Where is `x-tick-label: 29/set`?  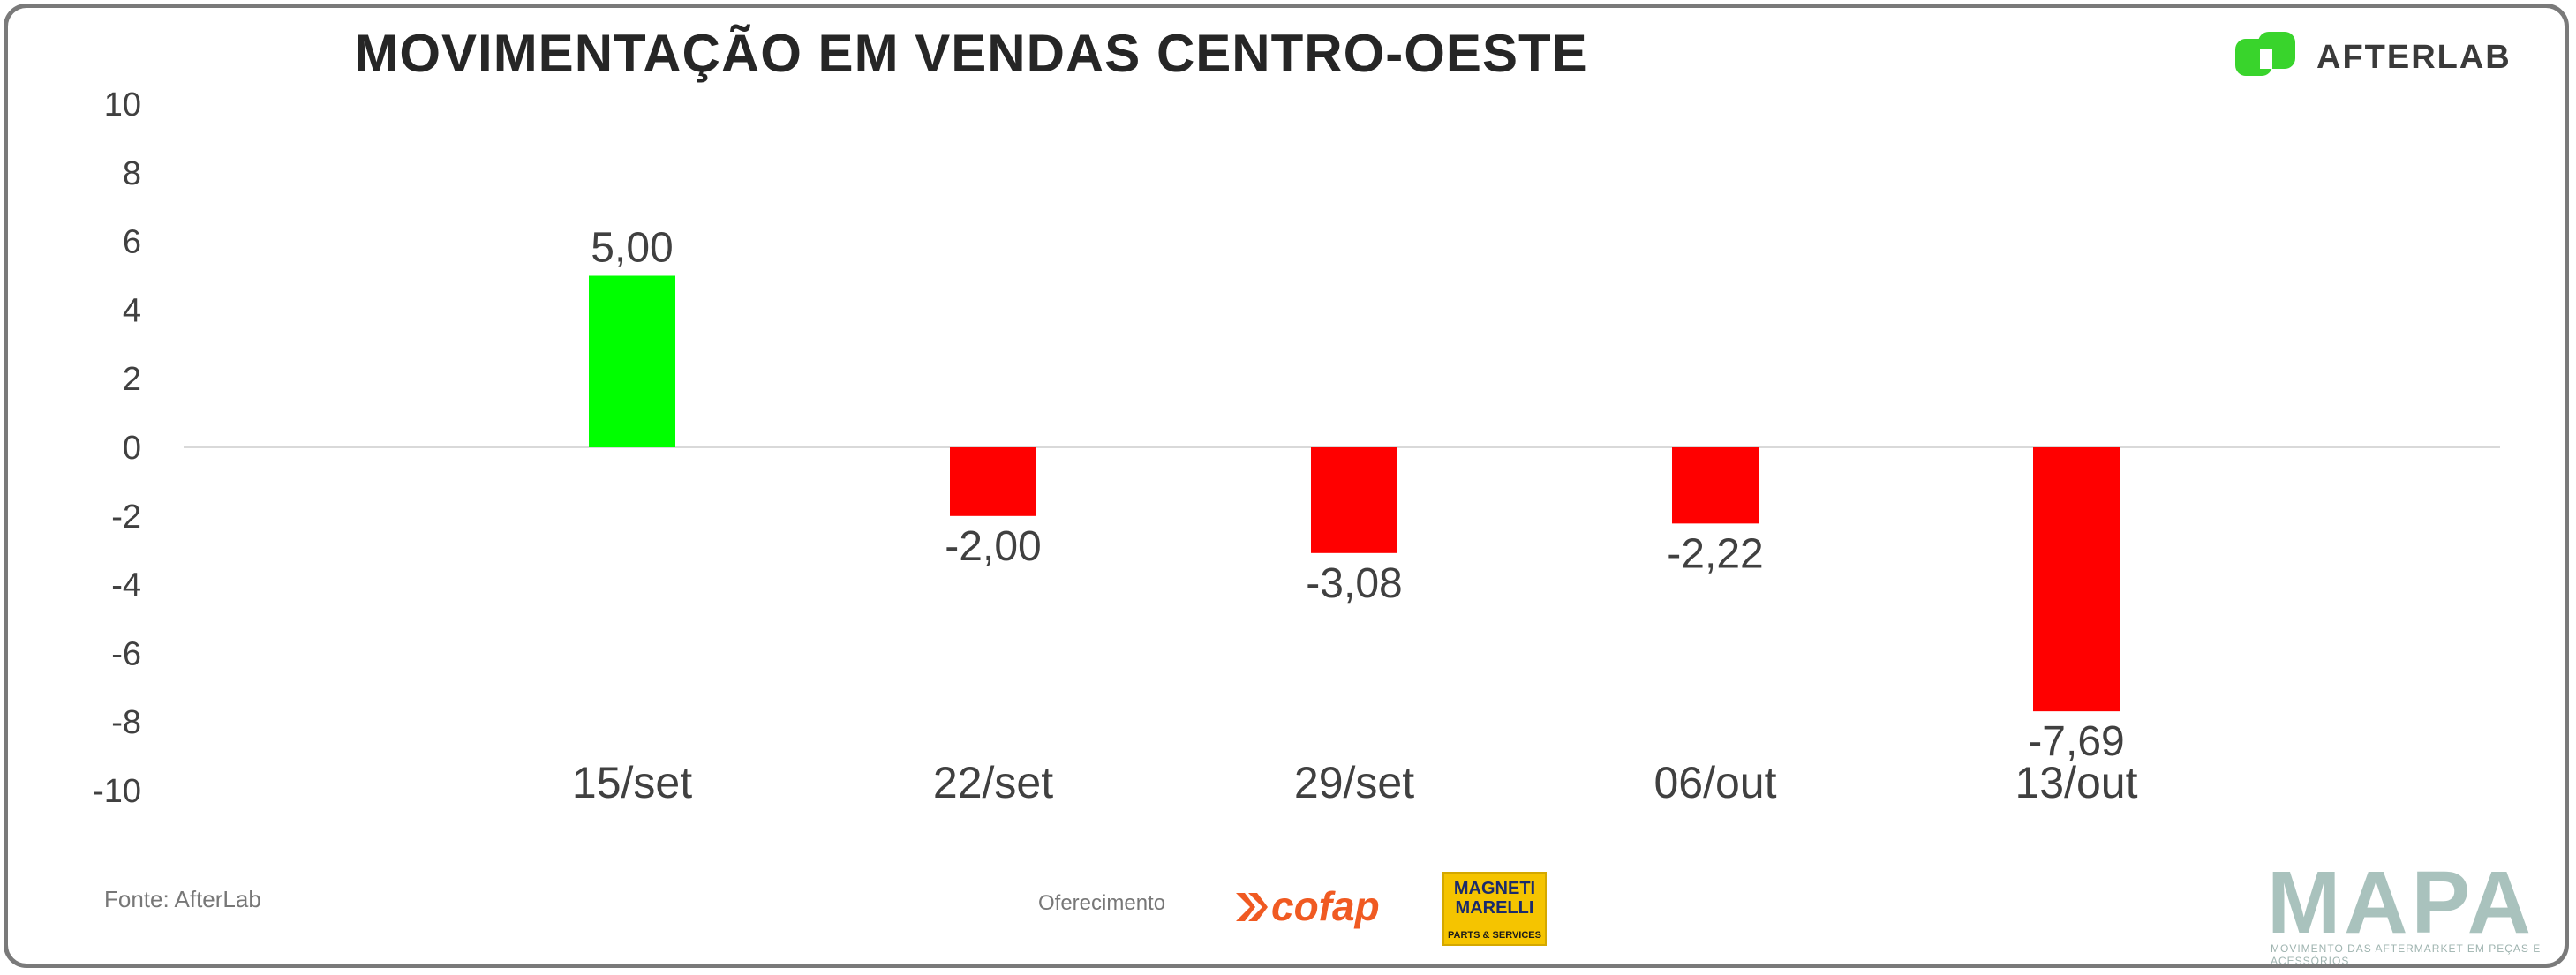 x-tick-label: 29/set is located at coordinates (1354, 782).